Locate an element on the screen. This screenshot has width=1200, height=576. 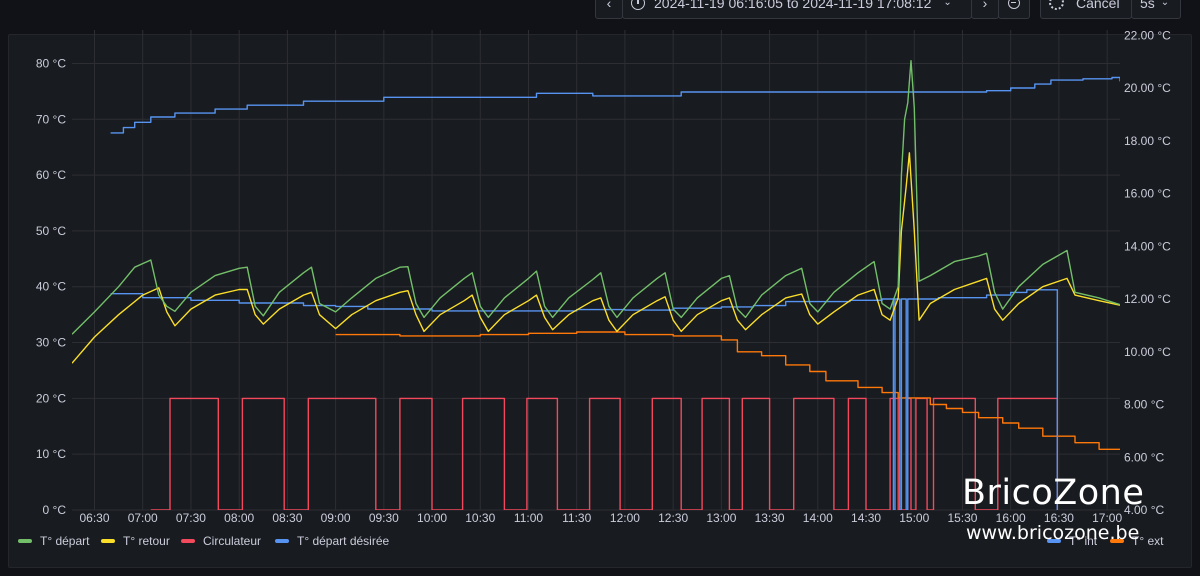
y-tick-label-left: 40 °C is located at coordinates (51, 287).